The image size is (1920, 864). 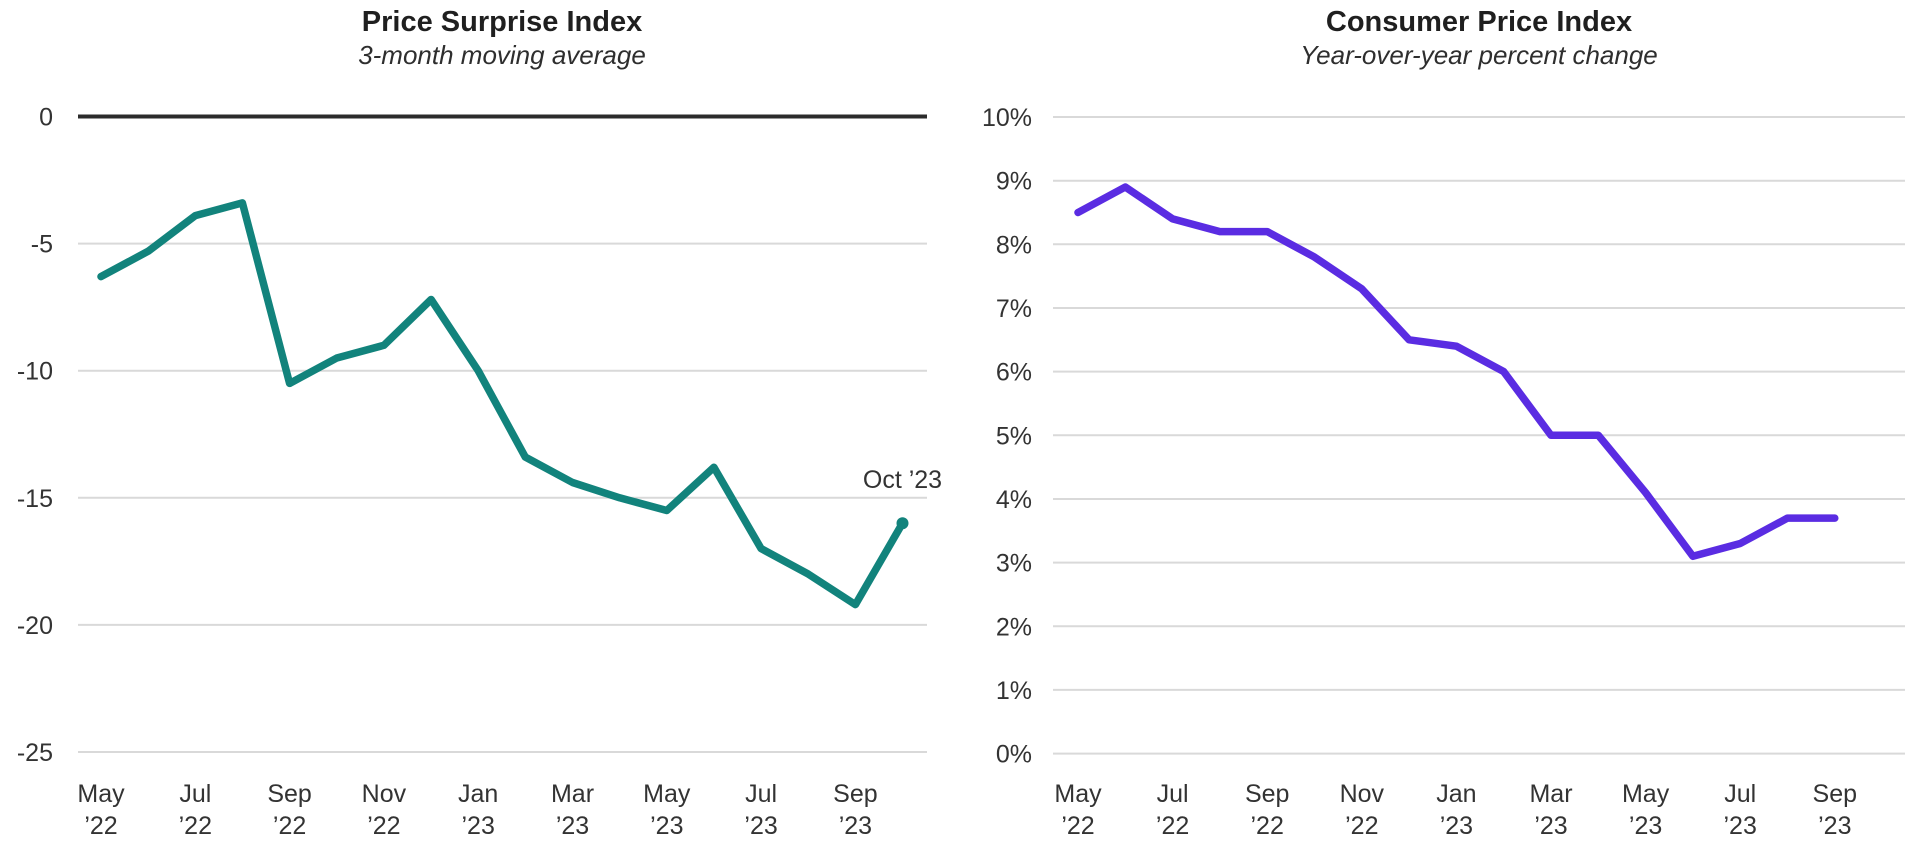 What do you see at coordinates (35, 372) in the screenshot?
I see `y-tick-label: -10` at bounding box center [35, 372].